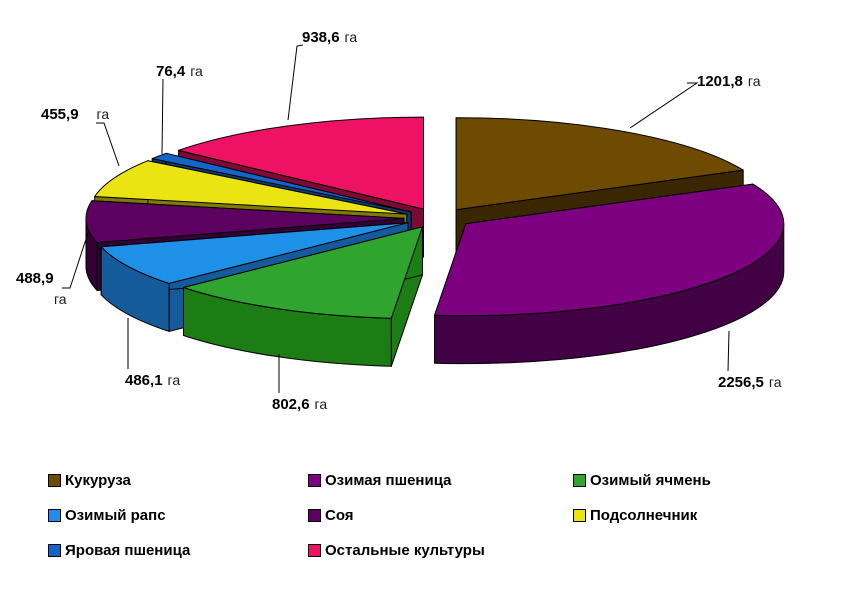 This screenshot has height=606, width=859. Describe the element at coordinates (35, 278) in the screenshot. I see `value-text: 488,9` at that location.